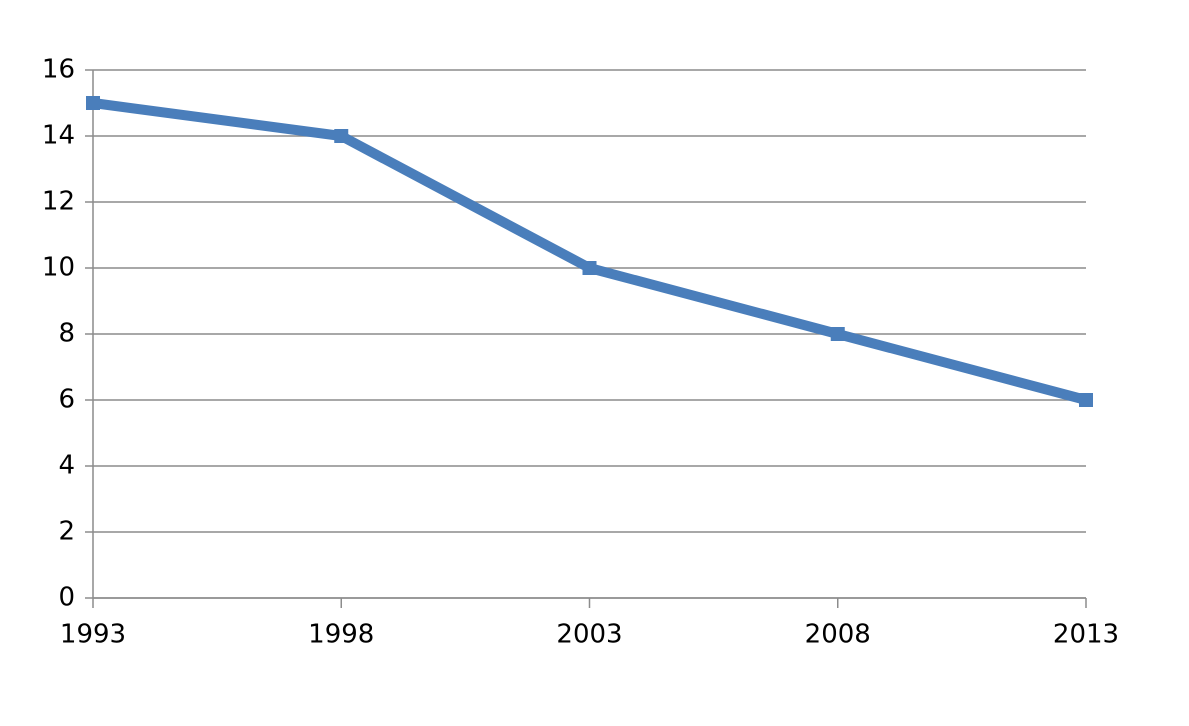 Image resolution: width=1189 pixels, height=726 pixels. What do you see at coordinates (66, 532) in the screenshot?
I see `y-tick-label: 2` at bounding box center [66, 532].